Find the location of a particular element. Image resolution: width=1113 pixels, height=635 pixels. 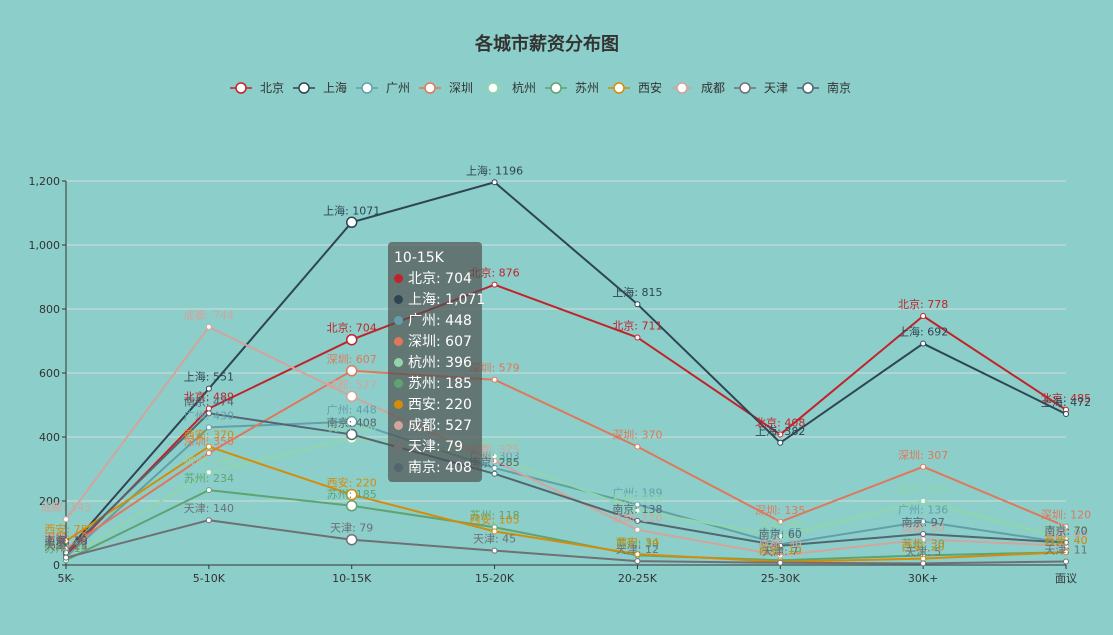

data-label: 天津: 11 is located at coordinates (1065, 549).